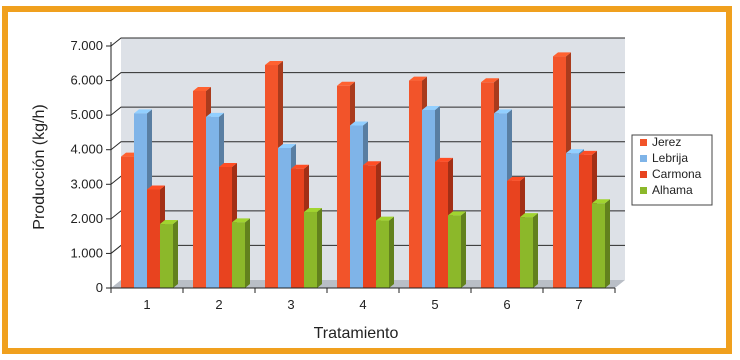 This screenshot has height=360, width=740. What do you see at coordinates (670, 158) in the screenshot?
I see `legend-label-lebrija: Lebrija` at bounding box center [670, 158].